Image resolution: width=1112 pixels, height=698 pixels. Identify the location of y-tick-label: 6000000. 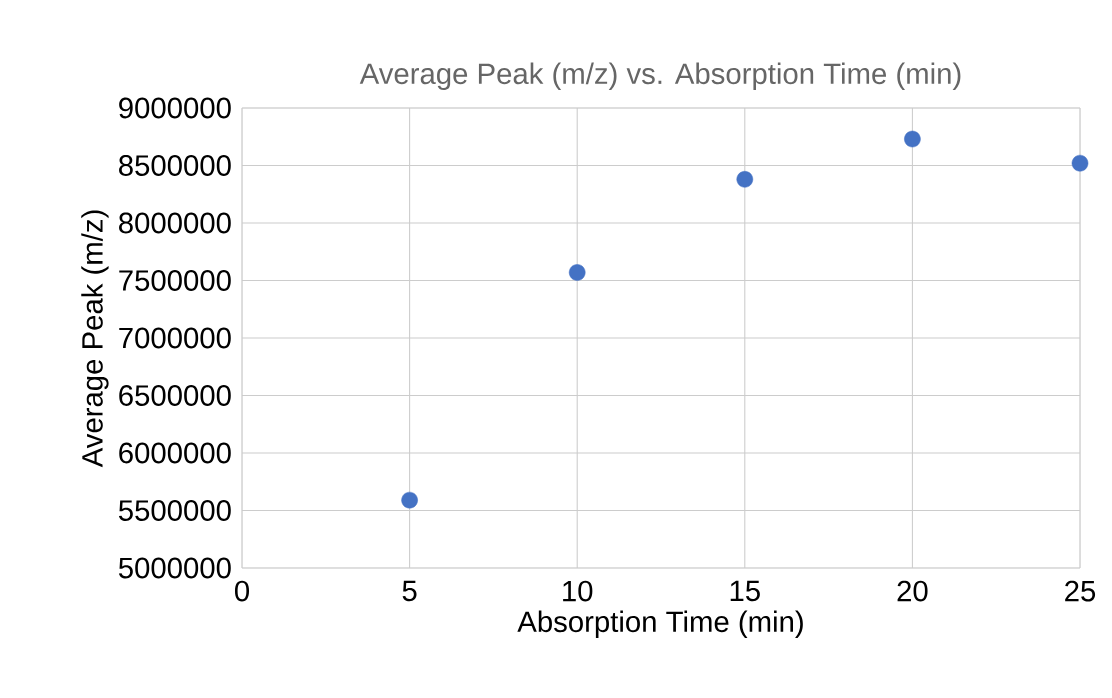
(175, 453).